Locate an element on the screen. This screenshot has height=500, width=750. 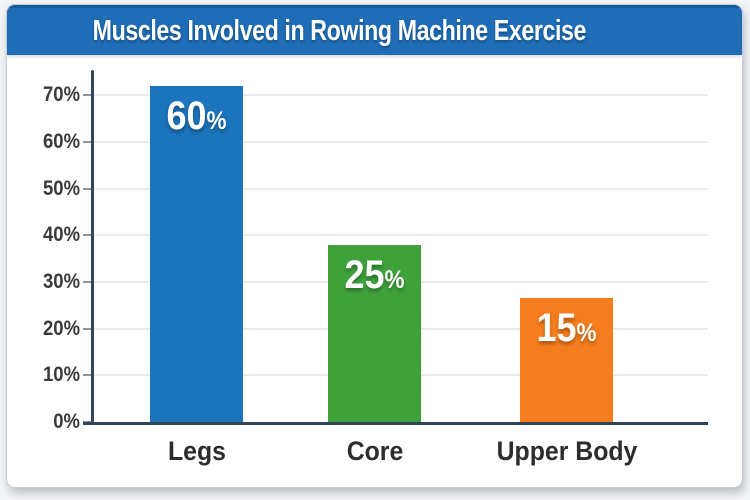
y-axis-line is located at coordinates (92, 246).